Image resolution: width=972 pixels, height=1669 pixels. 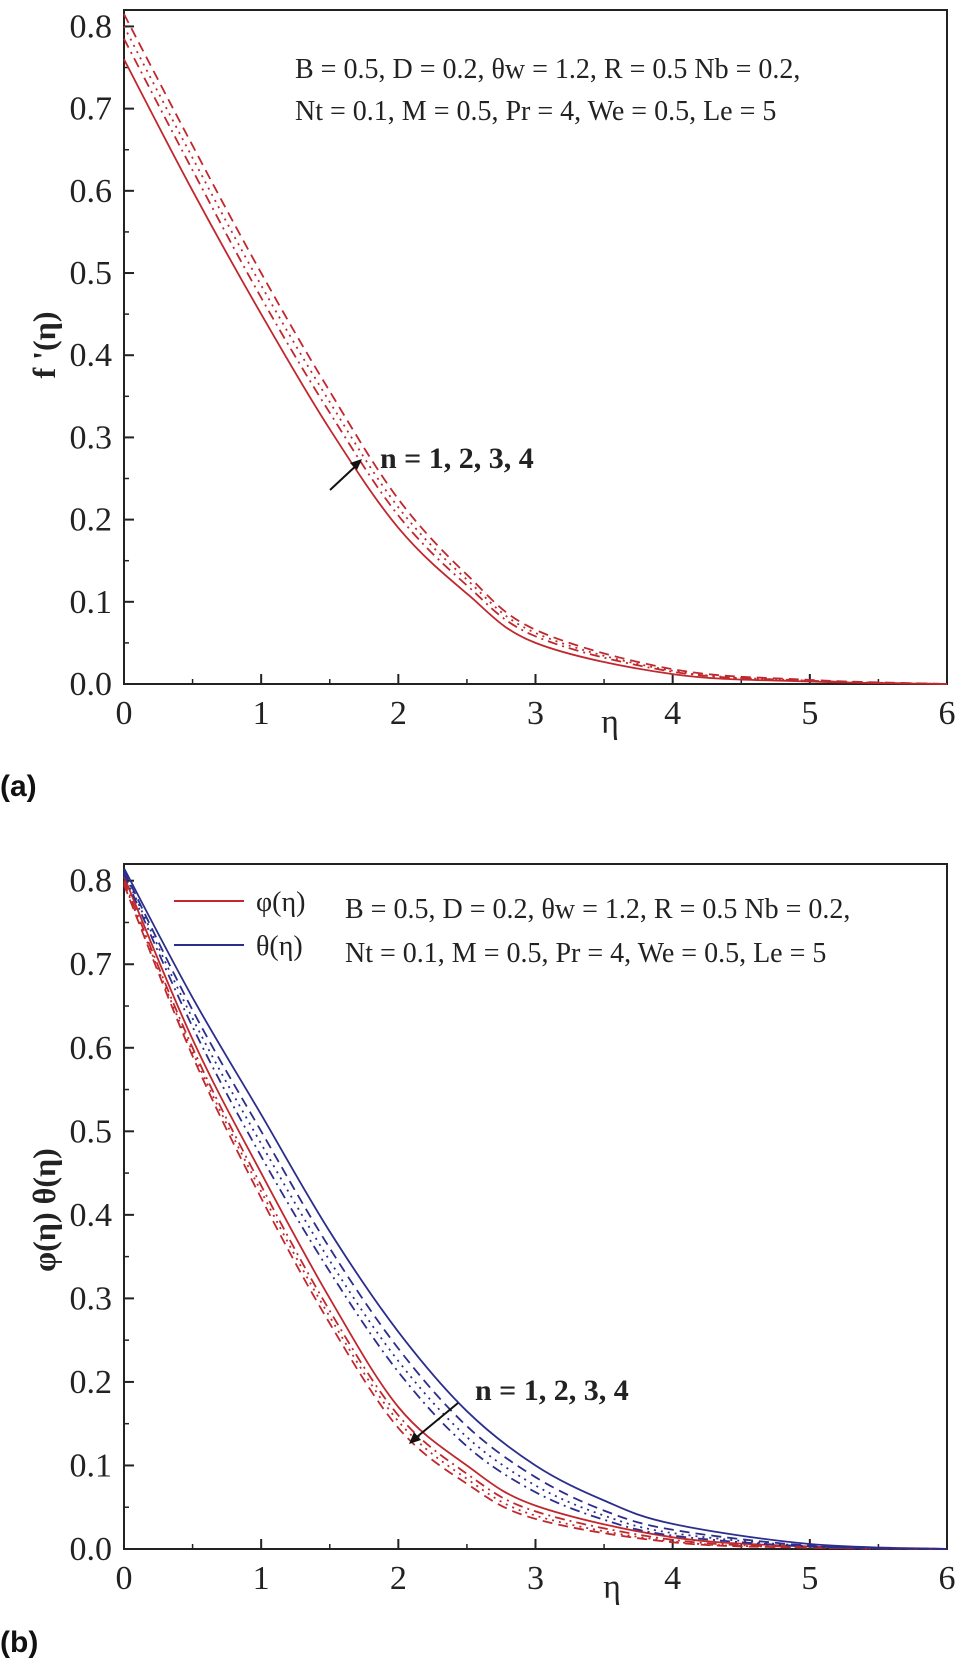 I want to click on y-tick-label-b-0: 0.0, so click(x=91, y=1549).